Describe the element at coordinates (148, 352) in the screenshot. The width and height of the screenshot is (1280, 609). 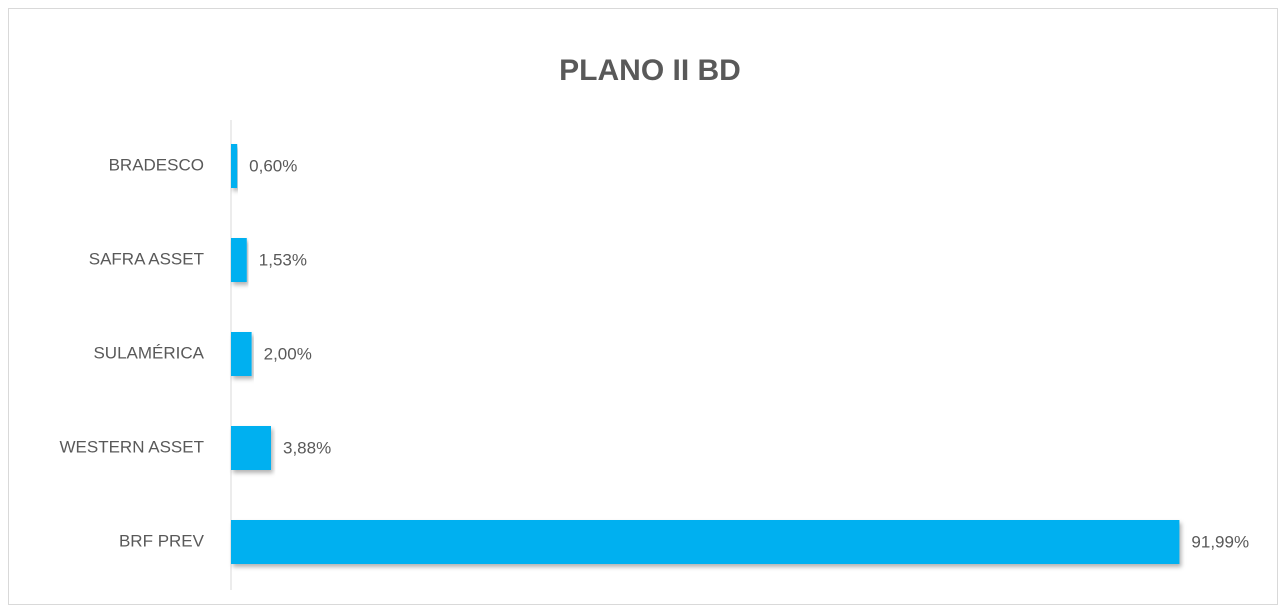
I see `y-tick-label: SULAMÉRICA` at that location.